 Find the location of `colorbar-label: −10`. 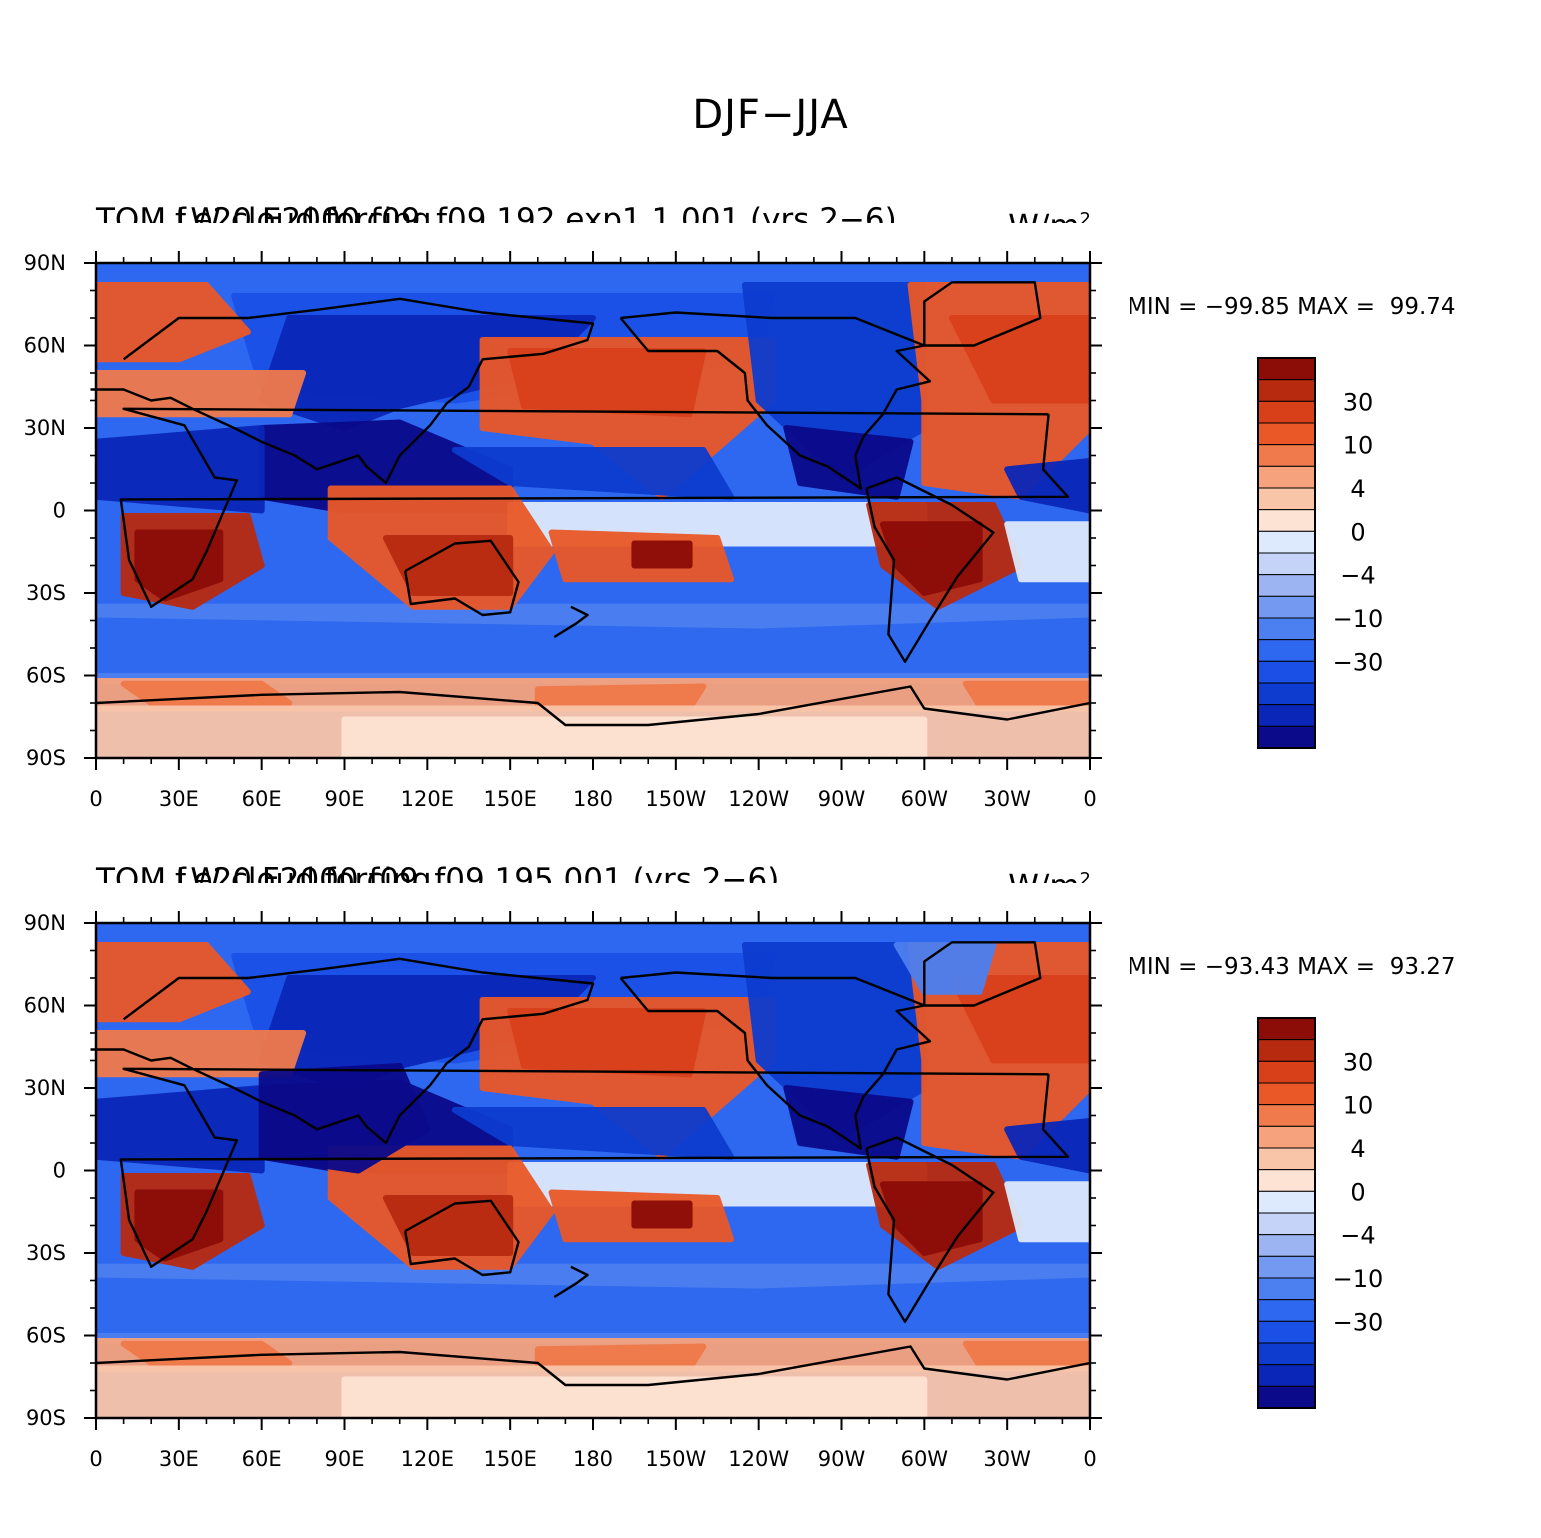

colorbar-label: −10 is located at coordinates (1358, 1279).